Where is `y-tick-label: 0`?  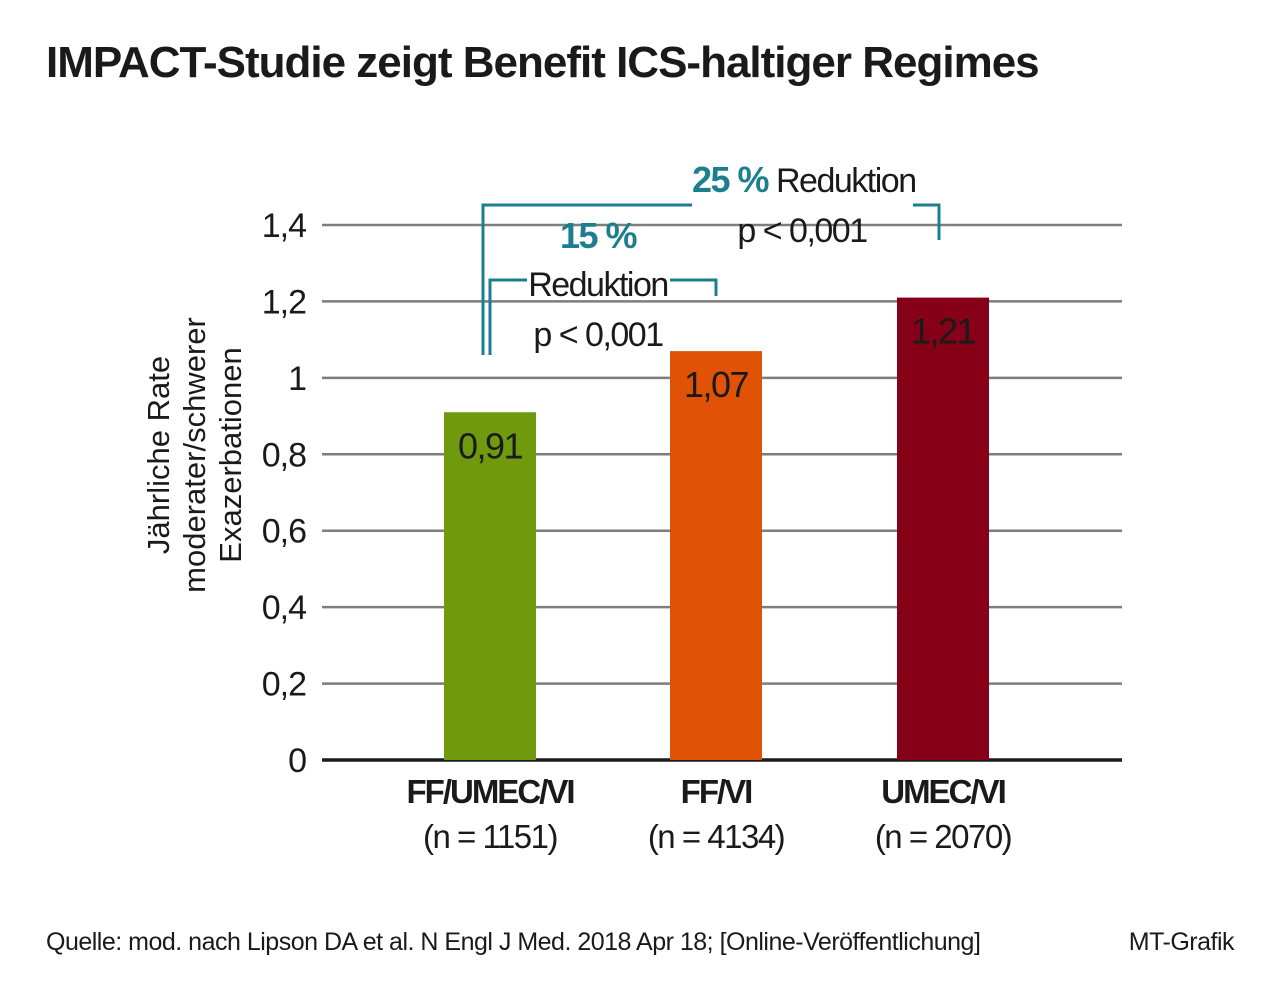 y-tick-label: 0 is located at coordinates (297, 761).